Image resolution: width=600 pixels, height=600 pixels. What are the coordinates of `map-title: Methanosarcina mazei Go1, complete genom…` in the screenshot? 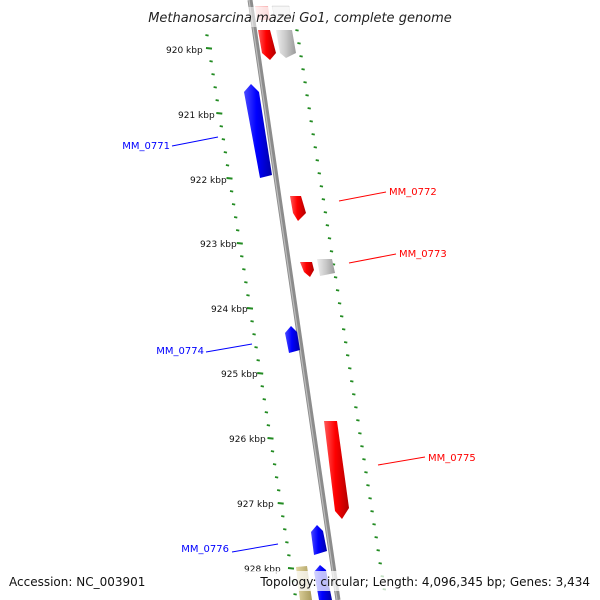 It's located at (300, 18).